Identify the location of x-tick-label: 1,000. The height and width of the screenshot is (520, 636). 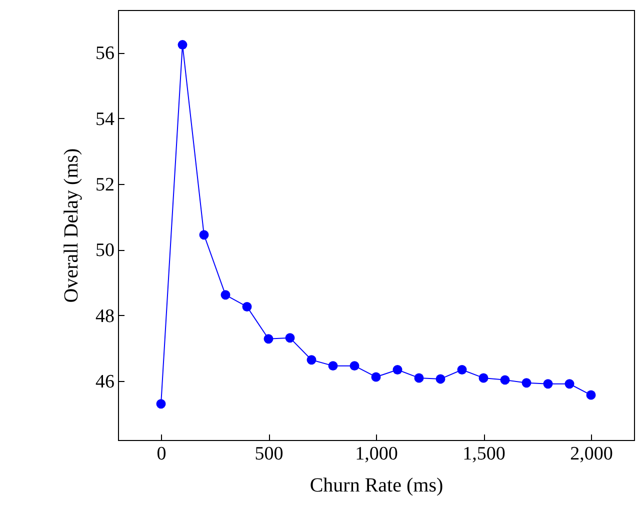
(376, 454).